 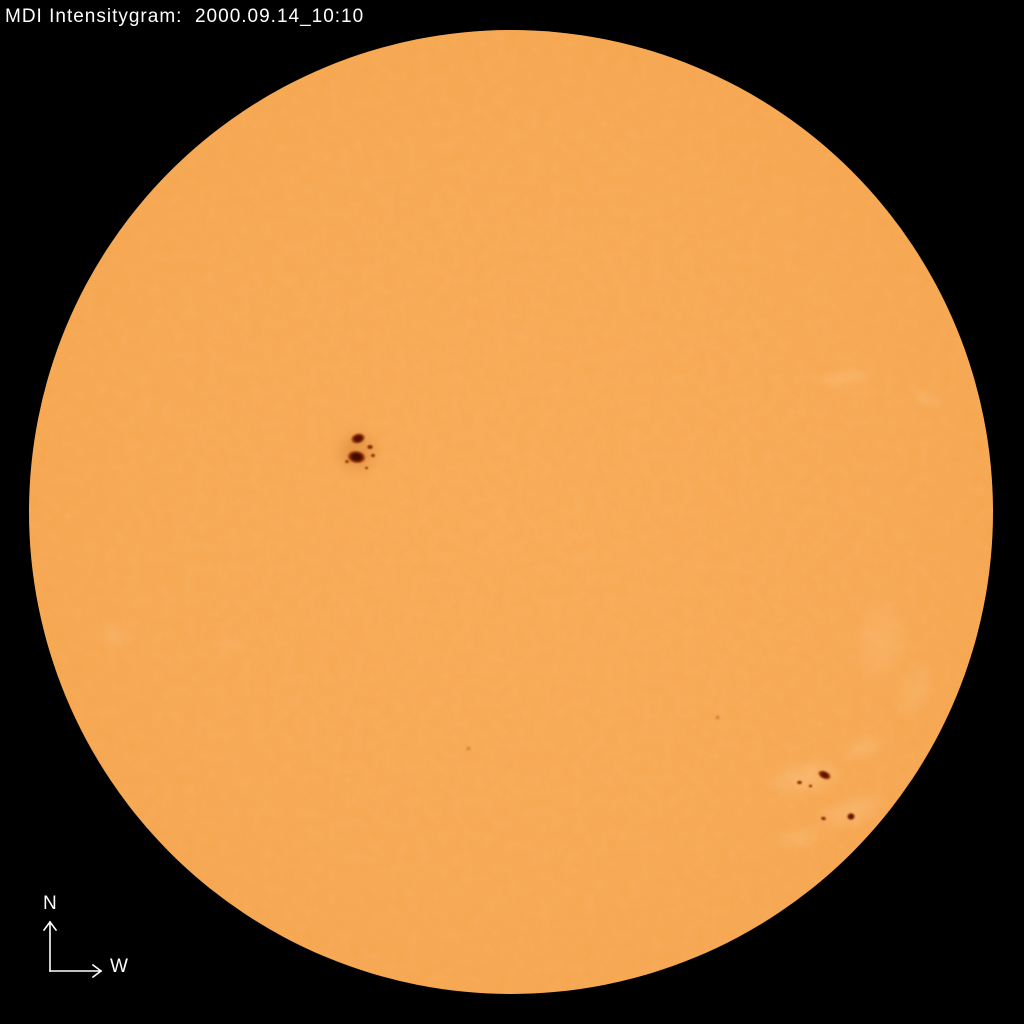 I want to click on compass-north-arrowhead, so click(x=50, y=926).